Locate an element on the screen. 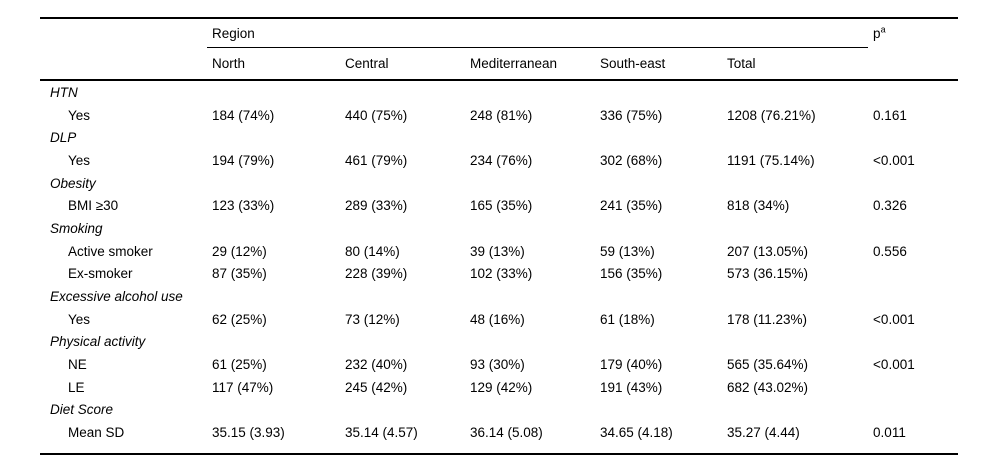  p-column-header: pa is located at coordinates (913, 33).